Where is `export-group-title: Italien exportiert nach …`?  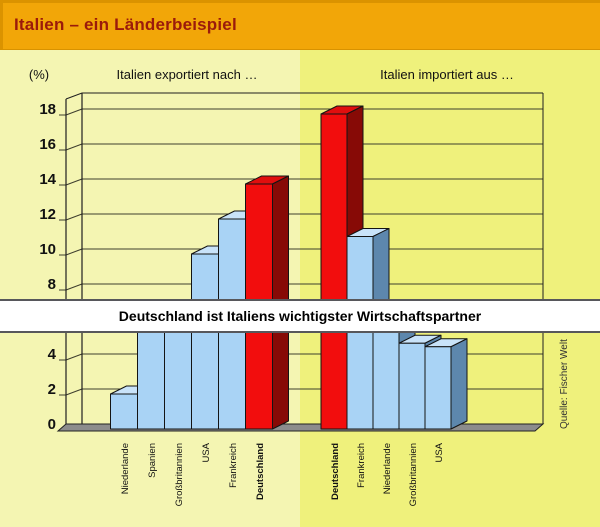 export-group-title: Italien exportiert nach … is located at coordinates (187, 74).